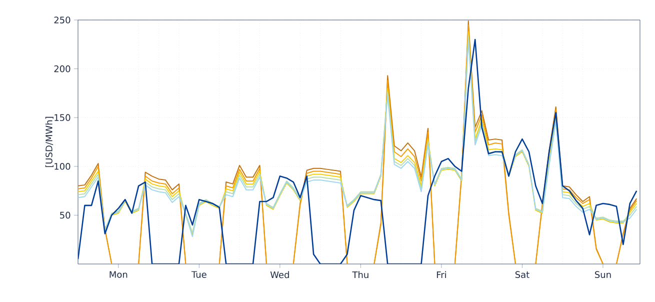 This screenshot has width=655, height=302. I want to click on y-tick-label: 50, so click(65, 215).